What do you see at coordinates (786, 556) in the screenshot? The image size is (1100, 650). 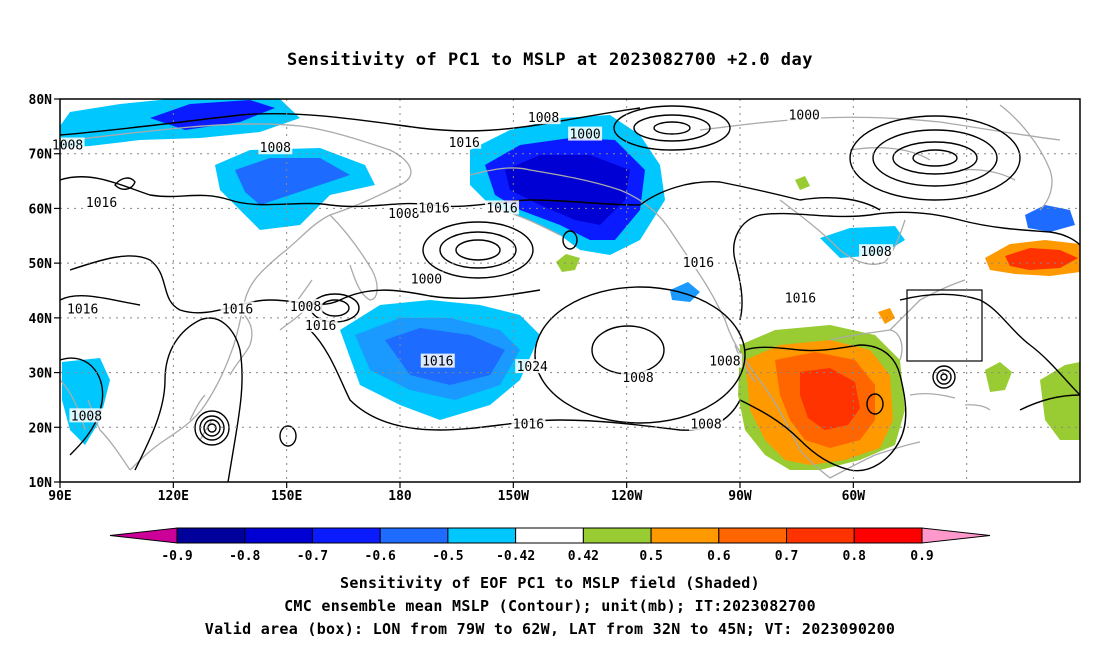 I see `colorbar-label: 0.7` at bounding box center [786, 556].